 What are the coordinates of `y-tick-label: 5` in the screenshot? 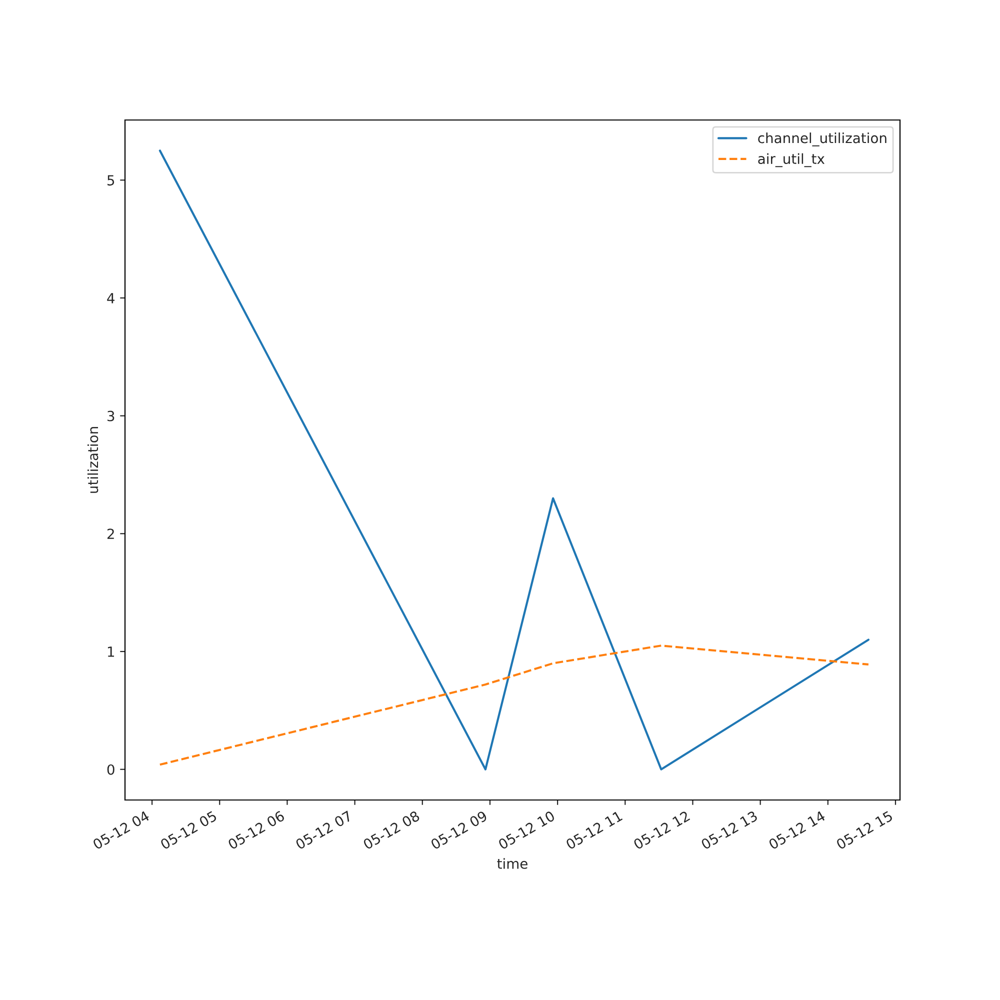 It's located at (111, 180).